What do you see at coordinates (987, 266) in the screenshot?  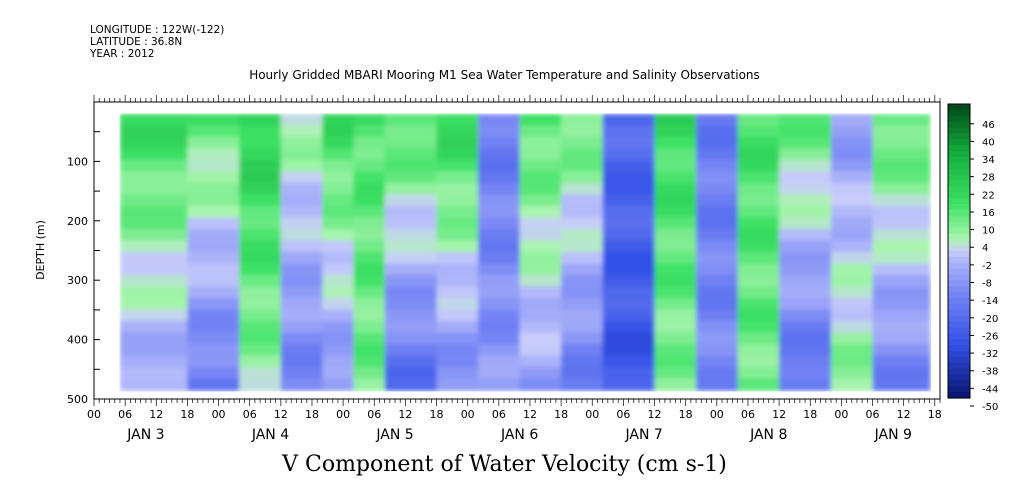 I see `colorbar-tick-label: -2` at bounding box center [987, 266].